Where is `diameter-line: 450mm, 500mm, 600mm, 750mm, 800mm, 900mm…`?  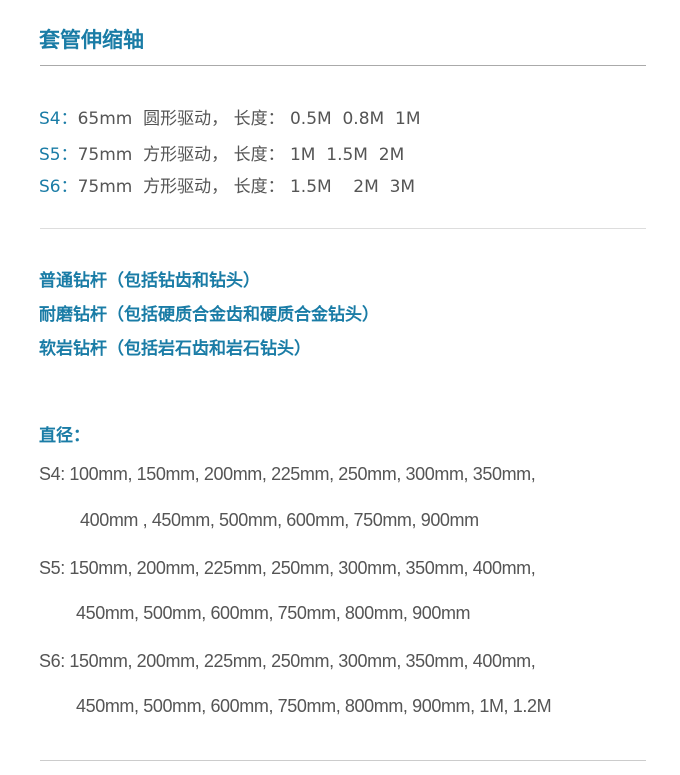
diameter-line: 450mm, 500mm, 600mm, 750mm, 800mm, 900mm… is located at coordinates (314, 706).